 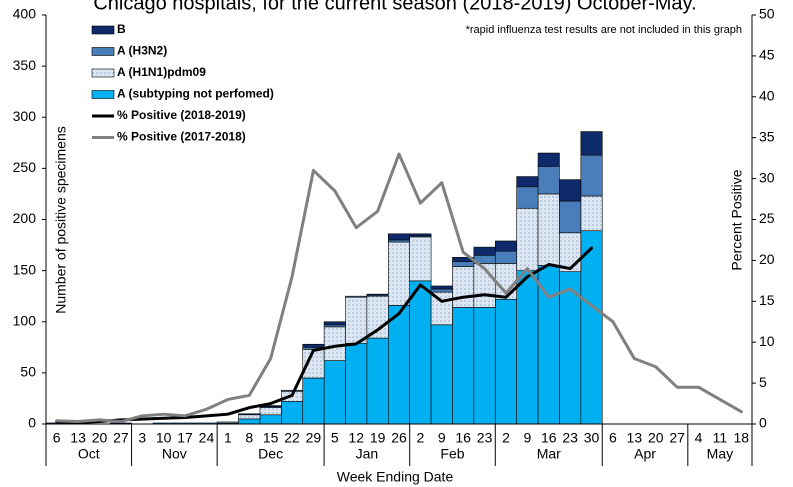 What do you see at coordinates (737, 219) in the screenshot?
I see `y2-axis-title: Percent Positive` at bounding box center [737, 219].